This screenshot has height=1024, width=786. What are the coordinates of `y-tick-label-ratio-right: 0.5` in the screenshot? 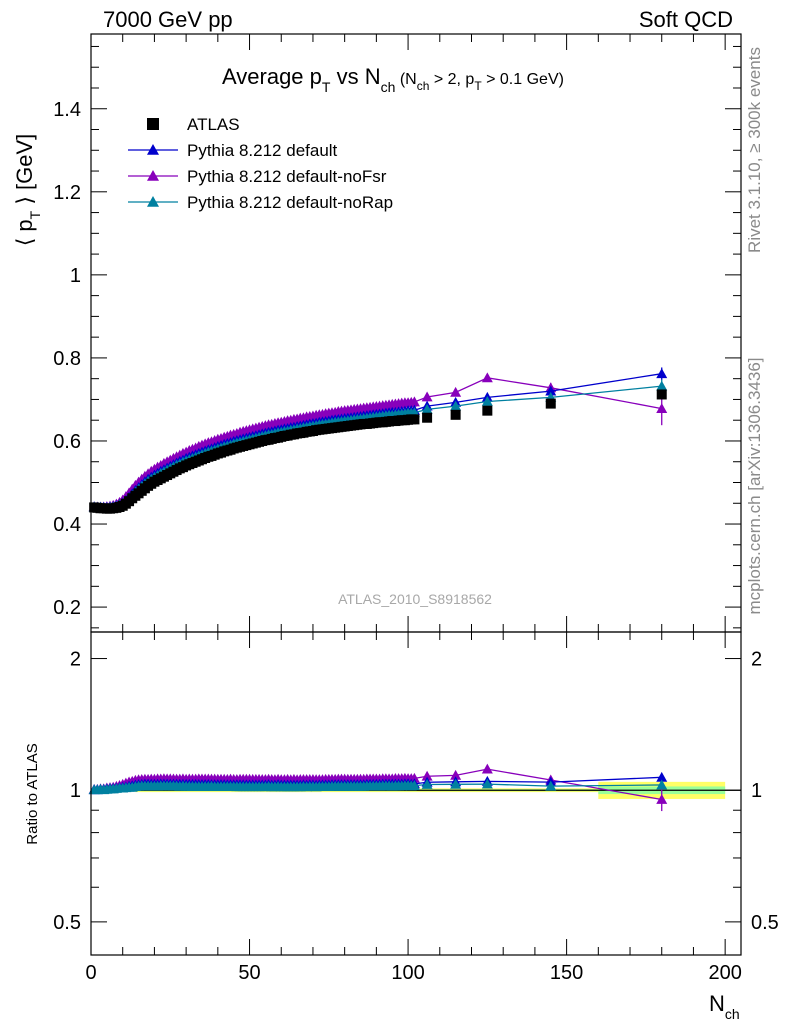 It's located at (765, 923).